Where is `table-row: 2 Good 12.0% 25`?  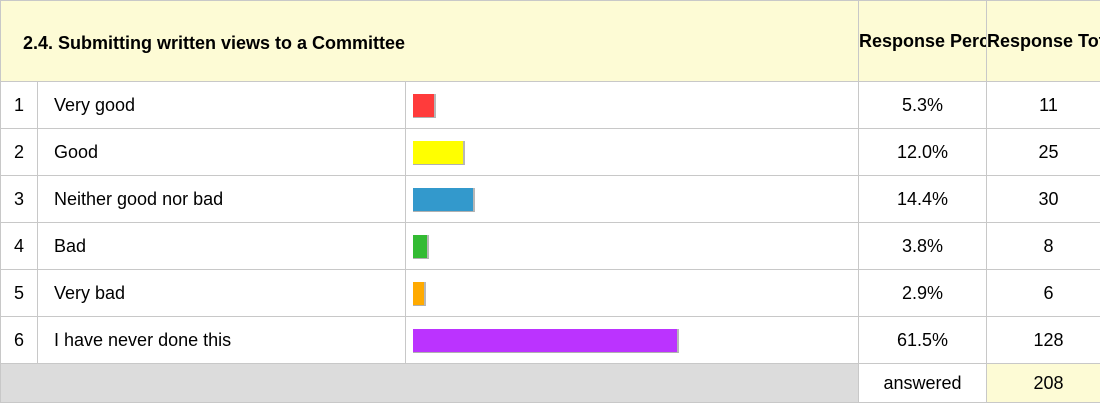
table-row: 2 Good 12.0% 25 is located at coordinates (550, 152).